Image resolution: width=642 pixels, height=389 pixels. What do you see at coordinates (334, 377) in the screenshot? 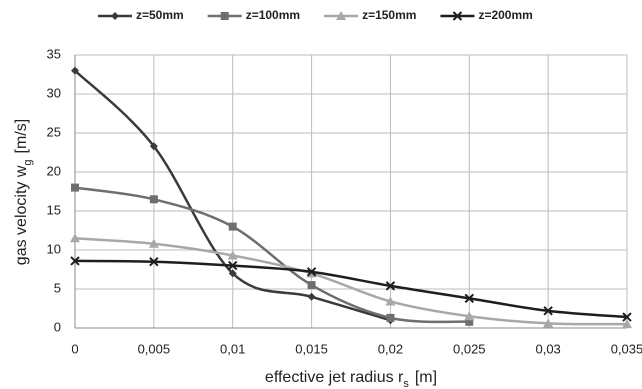
I see `x-label-text: effective jet radius r` at bounding box center [334, 377].